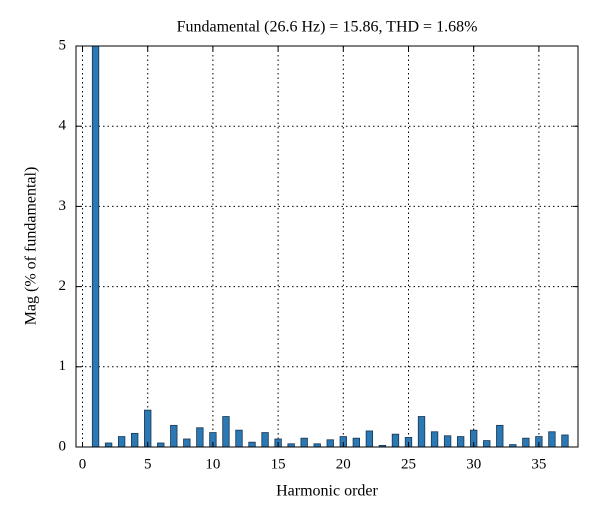 The width and height of the screenshot is (600, 518). I want to click on y-tick-label: 4, so click(63, 126).